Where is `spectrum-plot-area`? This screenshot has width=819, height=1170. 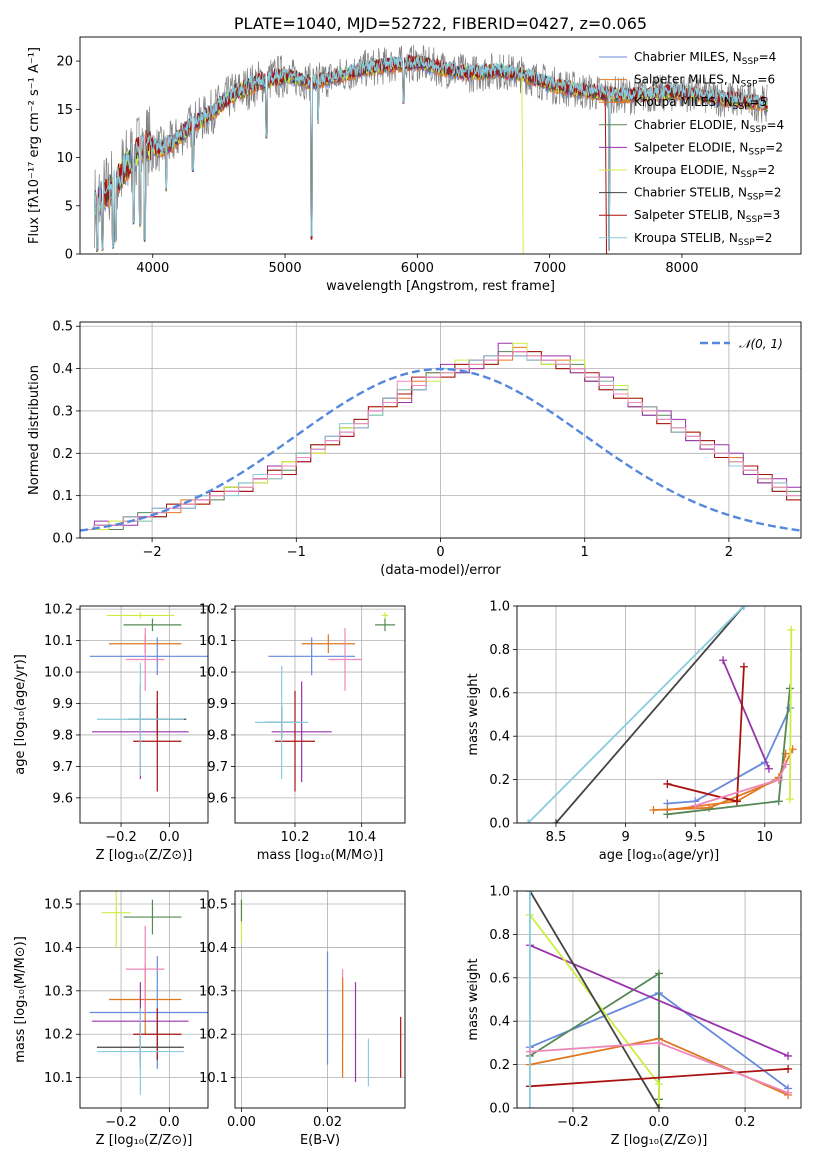 spectrum-plot-area is located at coordinates (431, 149).